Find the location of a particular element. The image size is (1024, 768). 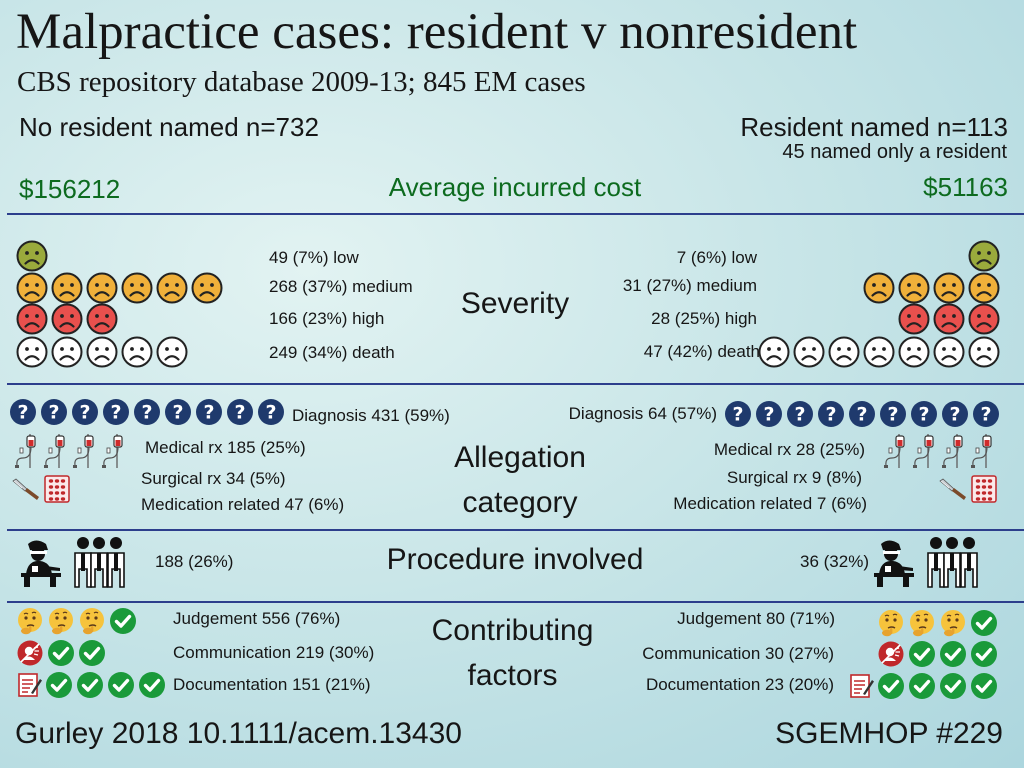

footer-tag: SGEMHOP #229 is located at coordinates (889, 733).